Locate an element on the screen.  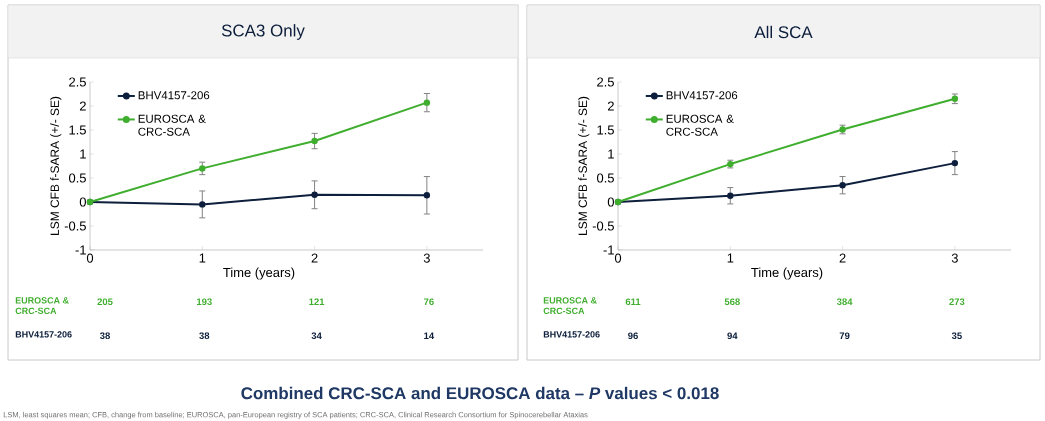
text: 34 is located at coordinates (316, 336).